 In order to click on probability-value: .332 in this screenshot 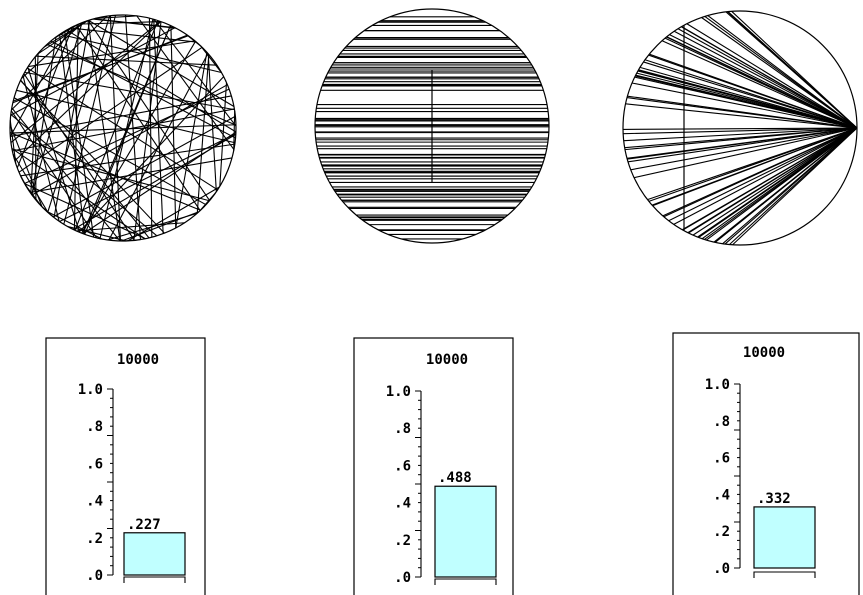, I will do `click(774, 499)`.